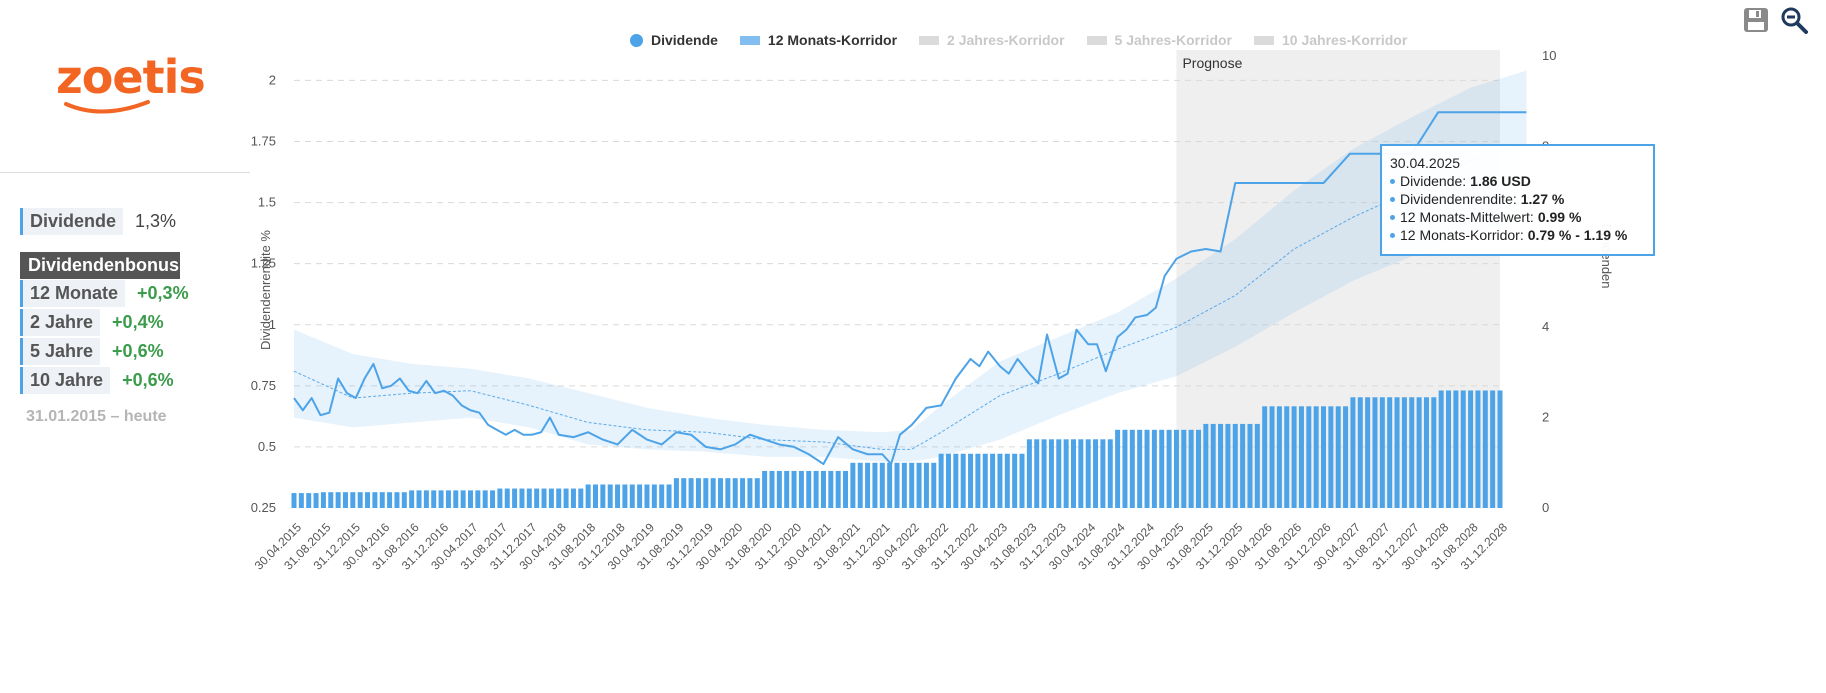 The height and width of the screenshot is (693, 1826). Describe the element at coordinates (1794, 20) in the screenshot. I see `zoom-out-icon` at that location.